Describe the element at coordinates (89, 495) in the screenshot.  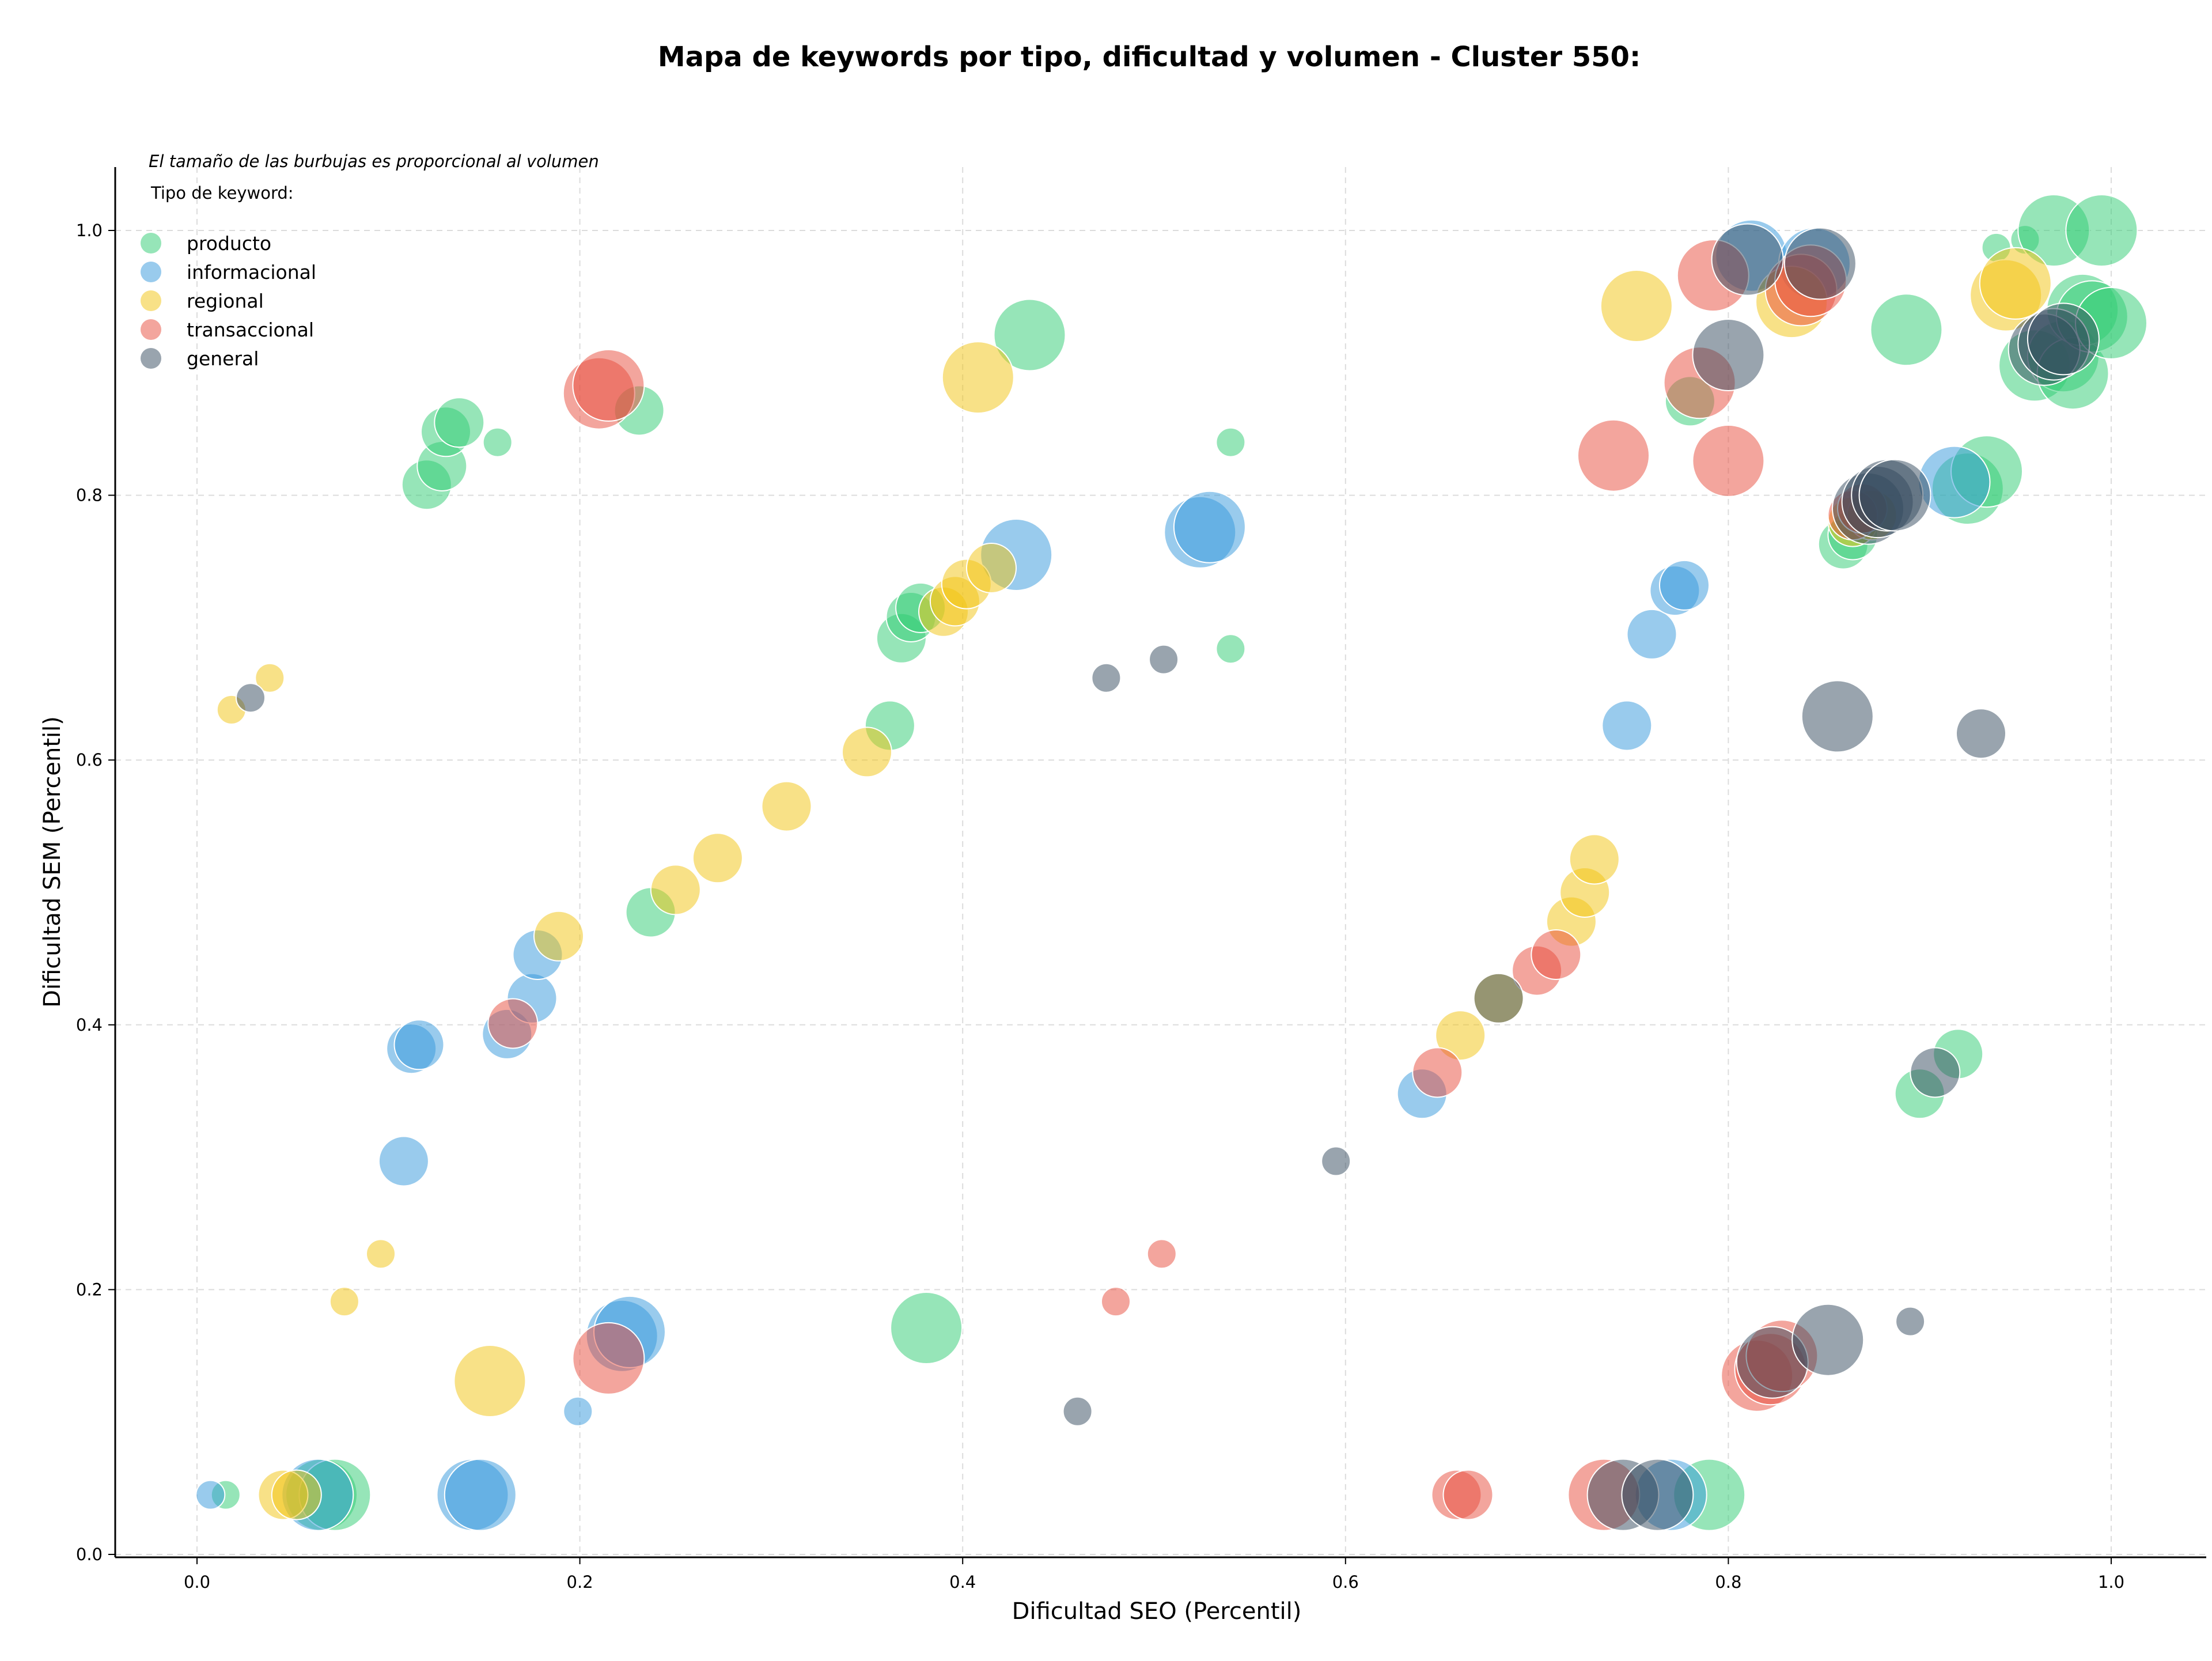
I see `y-tick-label: 0.8` at that location.